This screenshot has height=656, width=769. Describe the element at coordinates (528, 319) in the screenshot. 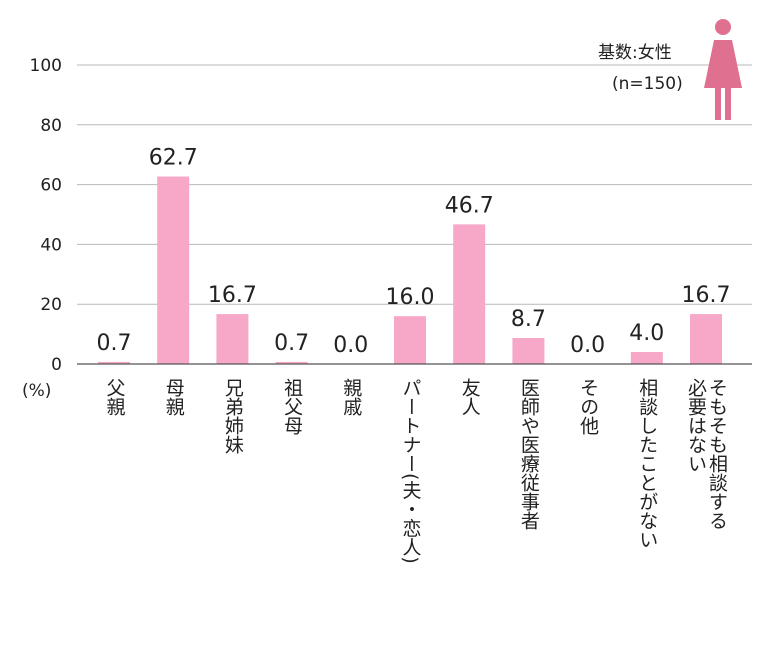

I see `data-label: 8.7` at that location.